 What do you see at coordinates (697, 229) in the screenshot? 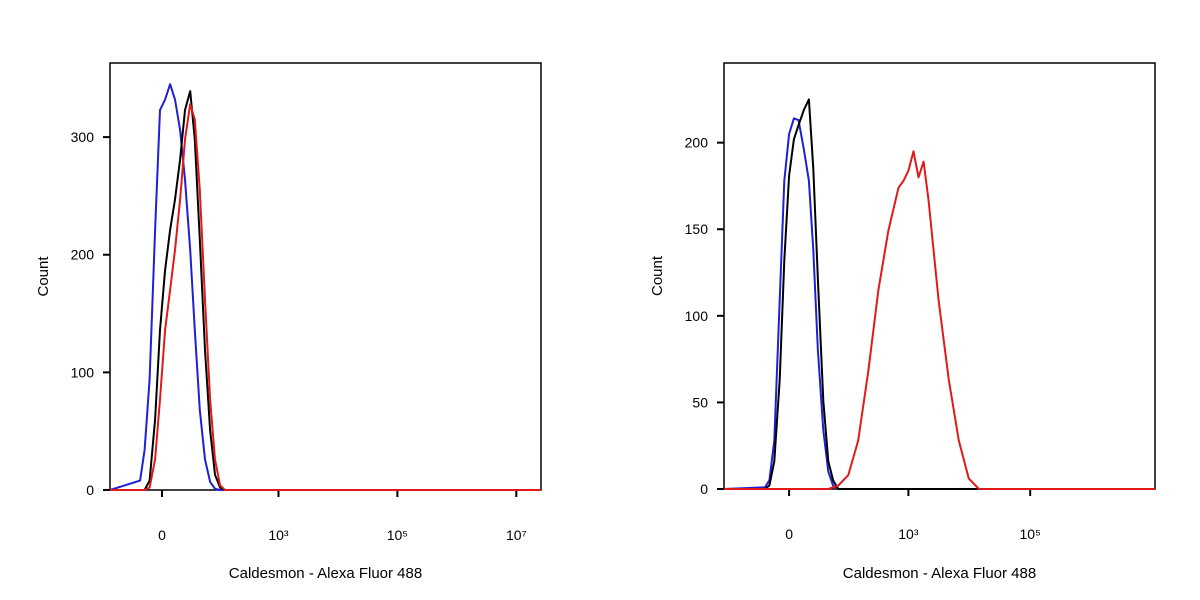
I see `y-tick-label: 150` at bounding box center [697, 229].